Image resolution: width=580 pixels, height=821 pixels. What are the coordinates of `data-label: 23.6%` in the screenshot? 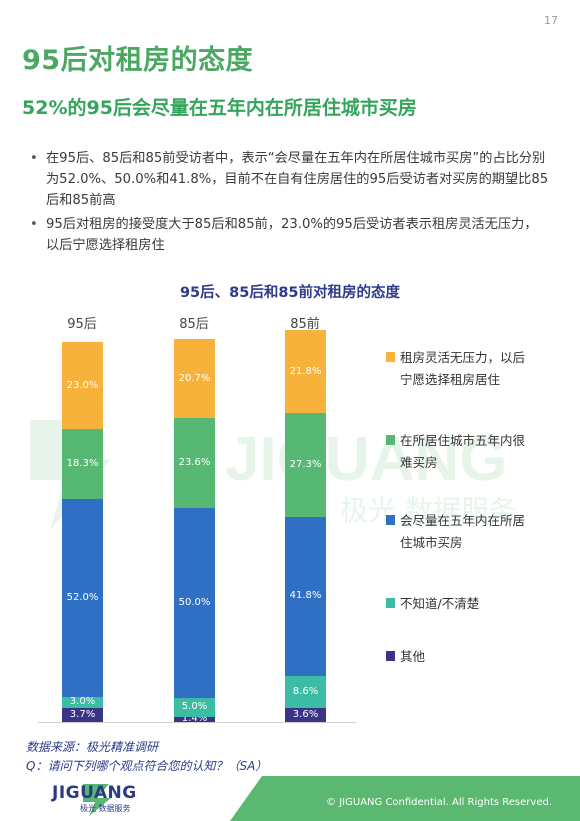 It's located at (194, 462).